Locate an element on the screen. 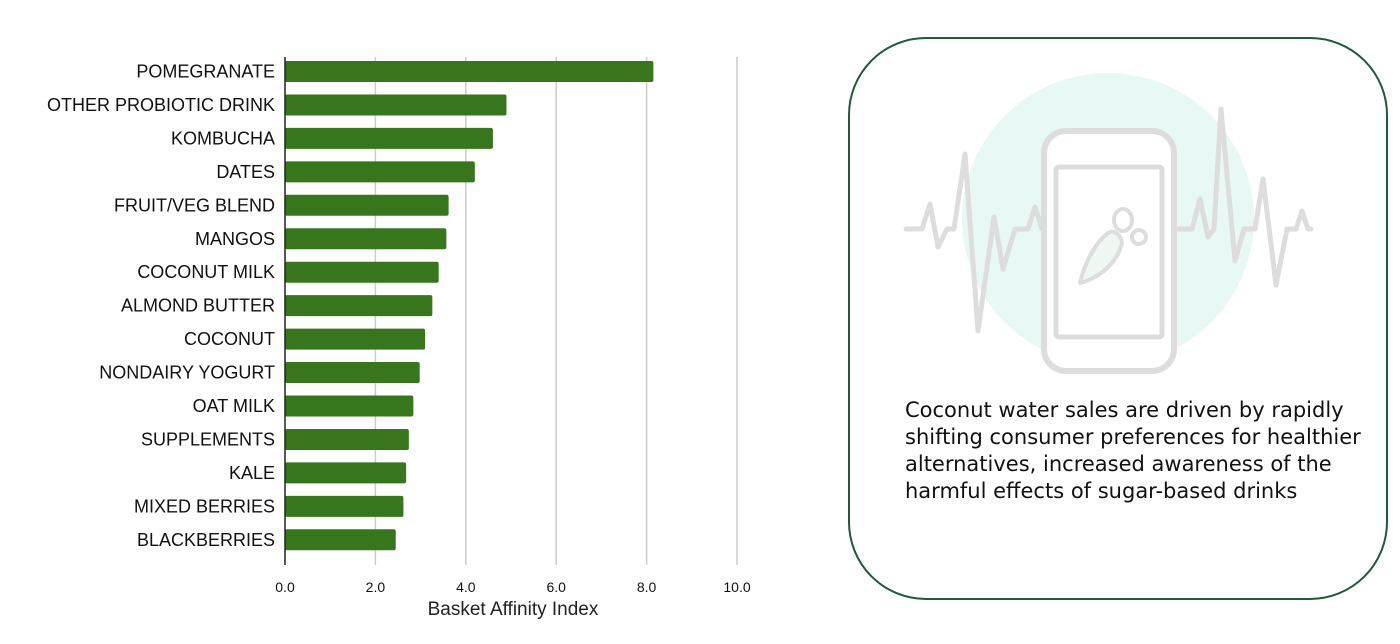  bar-supplements is located at coordinates (347, 439).